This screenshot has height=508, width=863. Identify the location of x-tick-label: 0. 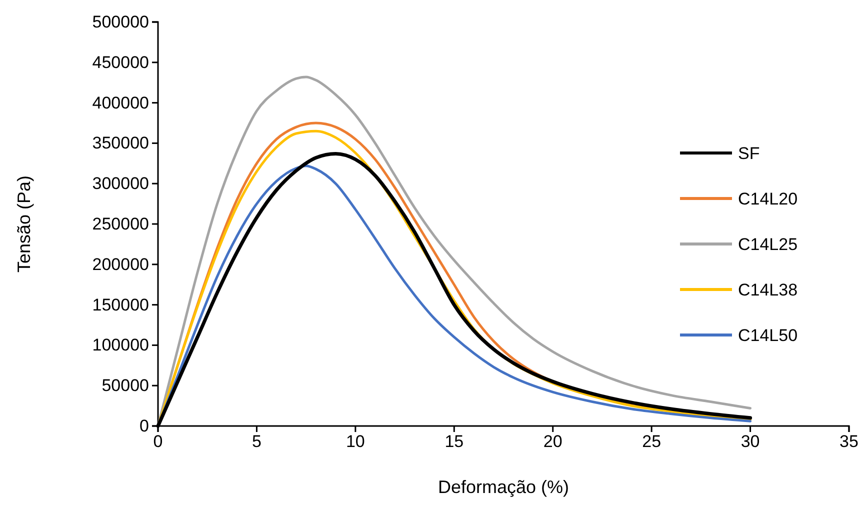
(158, 442).